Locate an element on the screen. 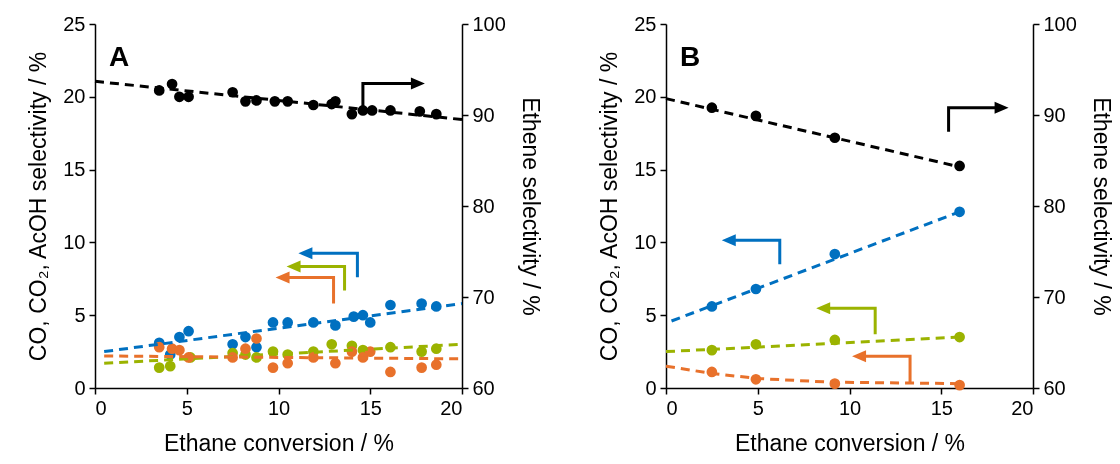  annotation: A is located at coordinates (119, 56).